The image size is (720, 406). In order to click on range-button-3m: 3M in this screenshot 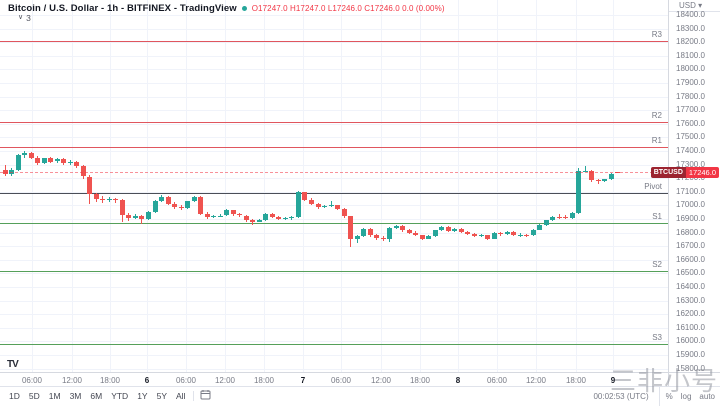, I will do `click(75, 396)`.